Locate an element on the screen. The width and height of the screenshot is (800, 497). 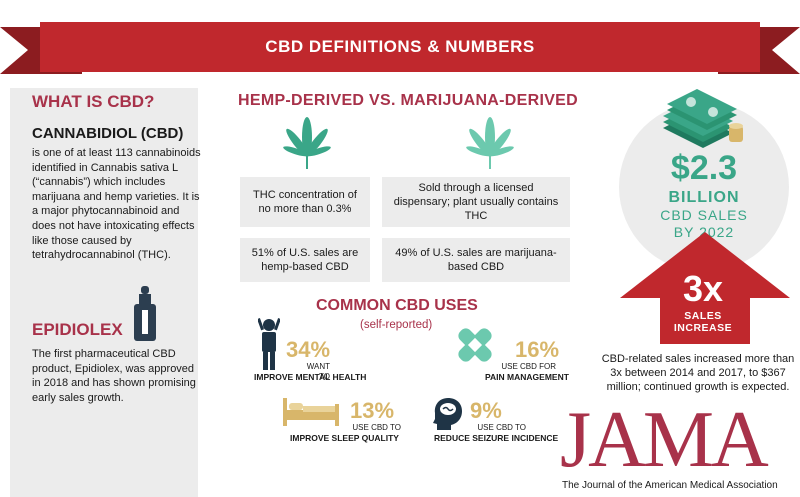
epidiolex-heading: EPIDIOLEX is located at coordinates (77, 329).